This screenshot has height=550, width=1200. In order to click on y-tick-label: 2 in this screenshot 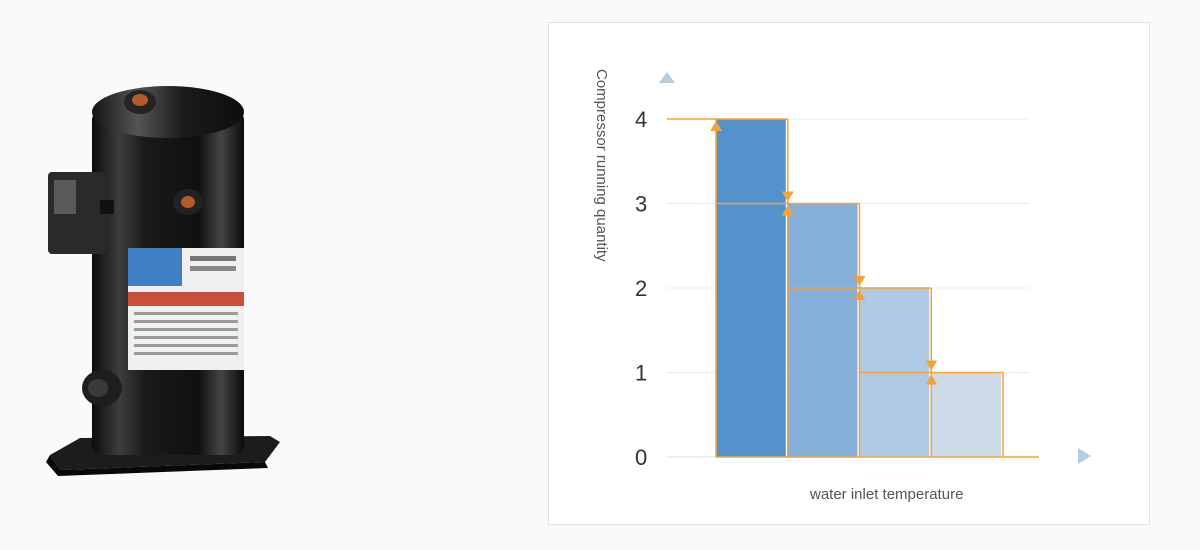, I will do `click(641, 288)`.